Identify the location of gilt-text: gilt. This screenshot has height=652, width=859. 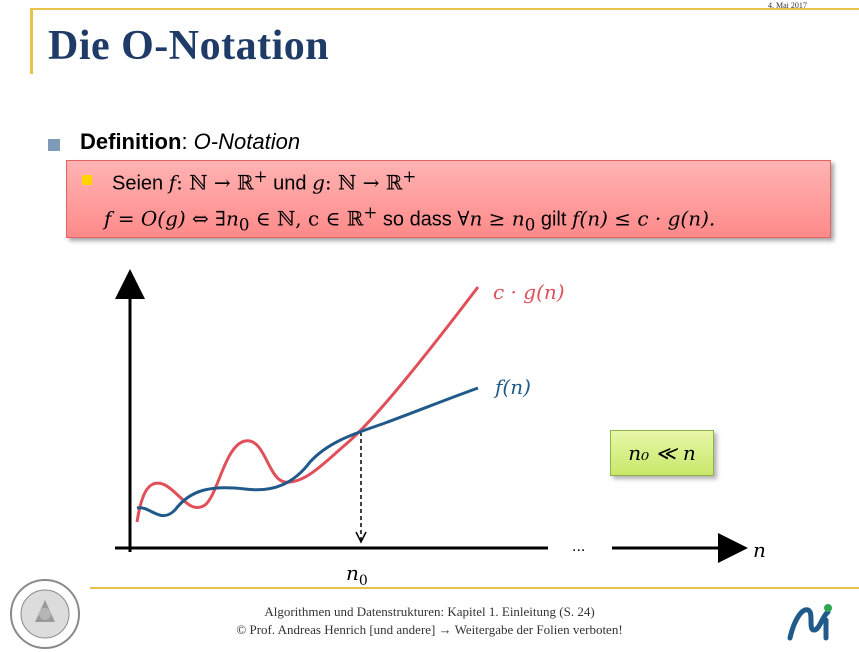
(553, 219).